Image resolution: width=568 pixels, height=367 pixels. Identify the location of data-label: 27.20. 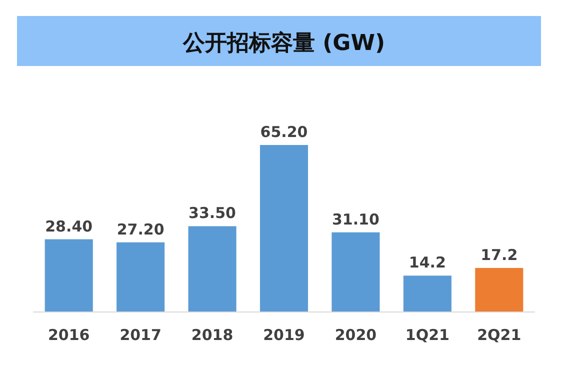
(140, 229).